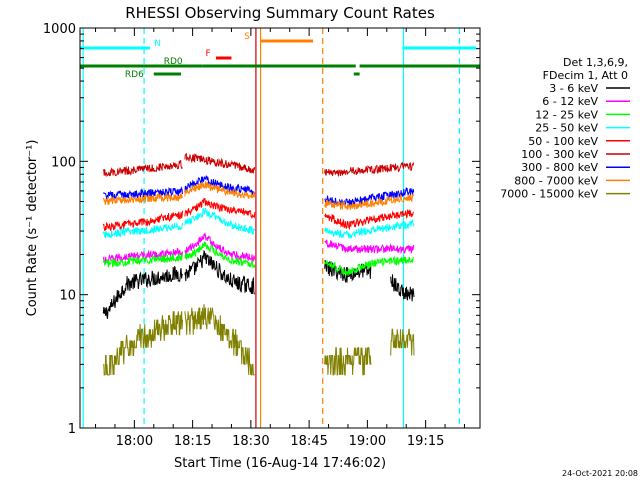  What do you see at coordinates (280, 56) in the screenshot?
I see `flag-bars: N S F RD0 RD6` at bounding box center [280, 56].